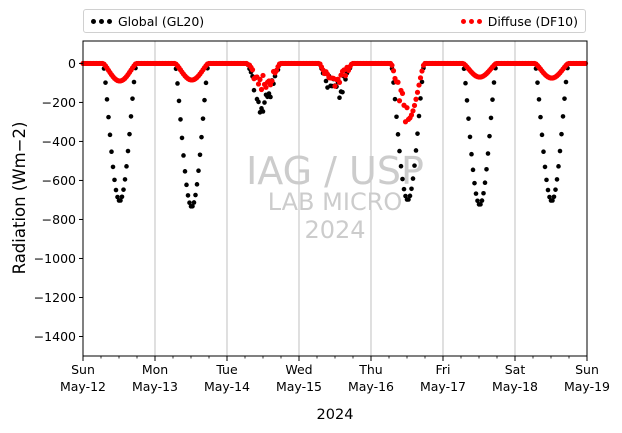 The width and height of the screenshot is (622, 433). What do you see at coordinates (515, 369) in the screenshot?
I see `x-tick-label-day: Sat` at bounding box center [515, 369].